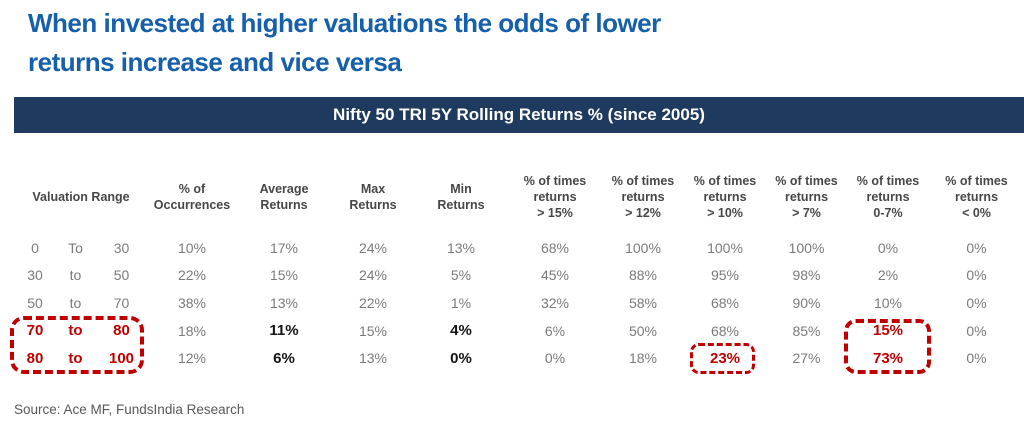 This screenshot has height=432, width=1024. Describe the element at coordinates (725, 275) in the screenshot. I see `cell-gt10: 95%` at that location.